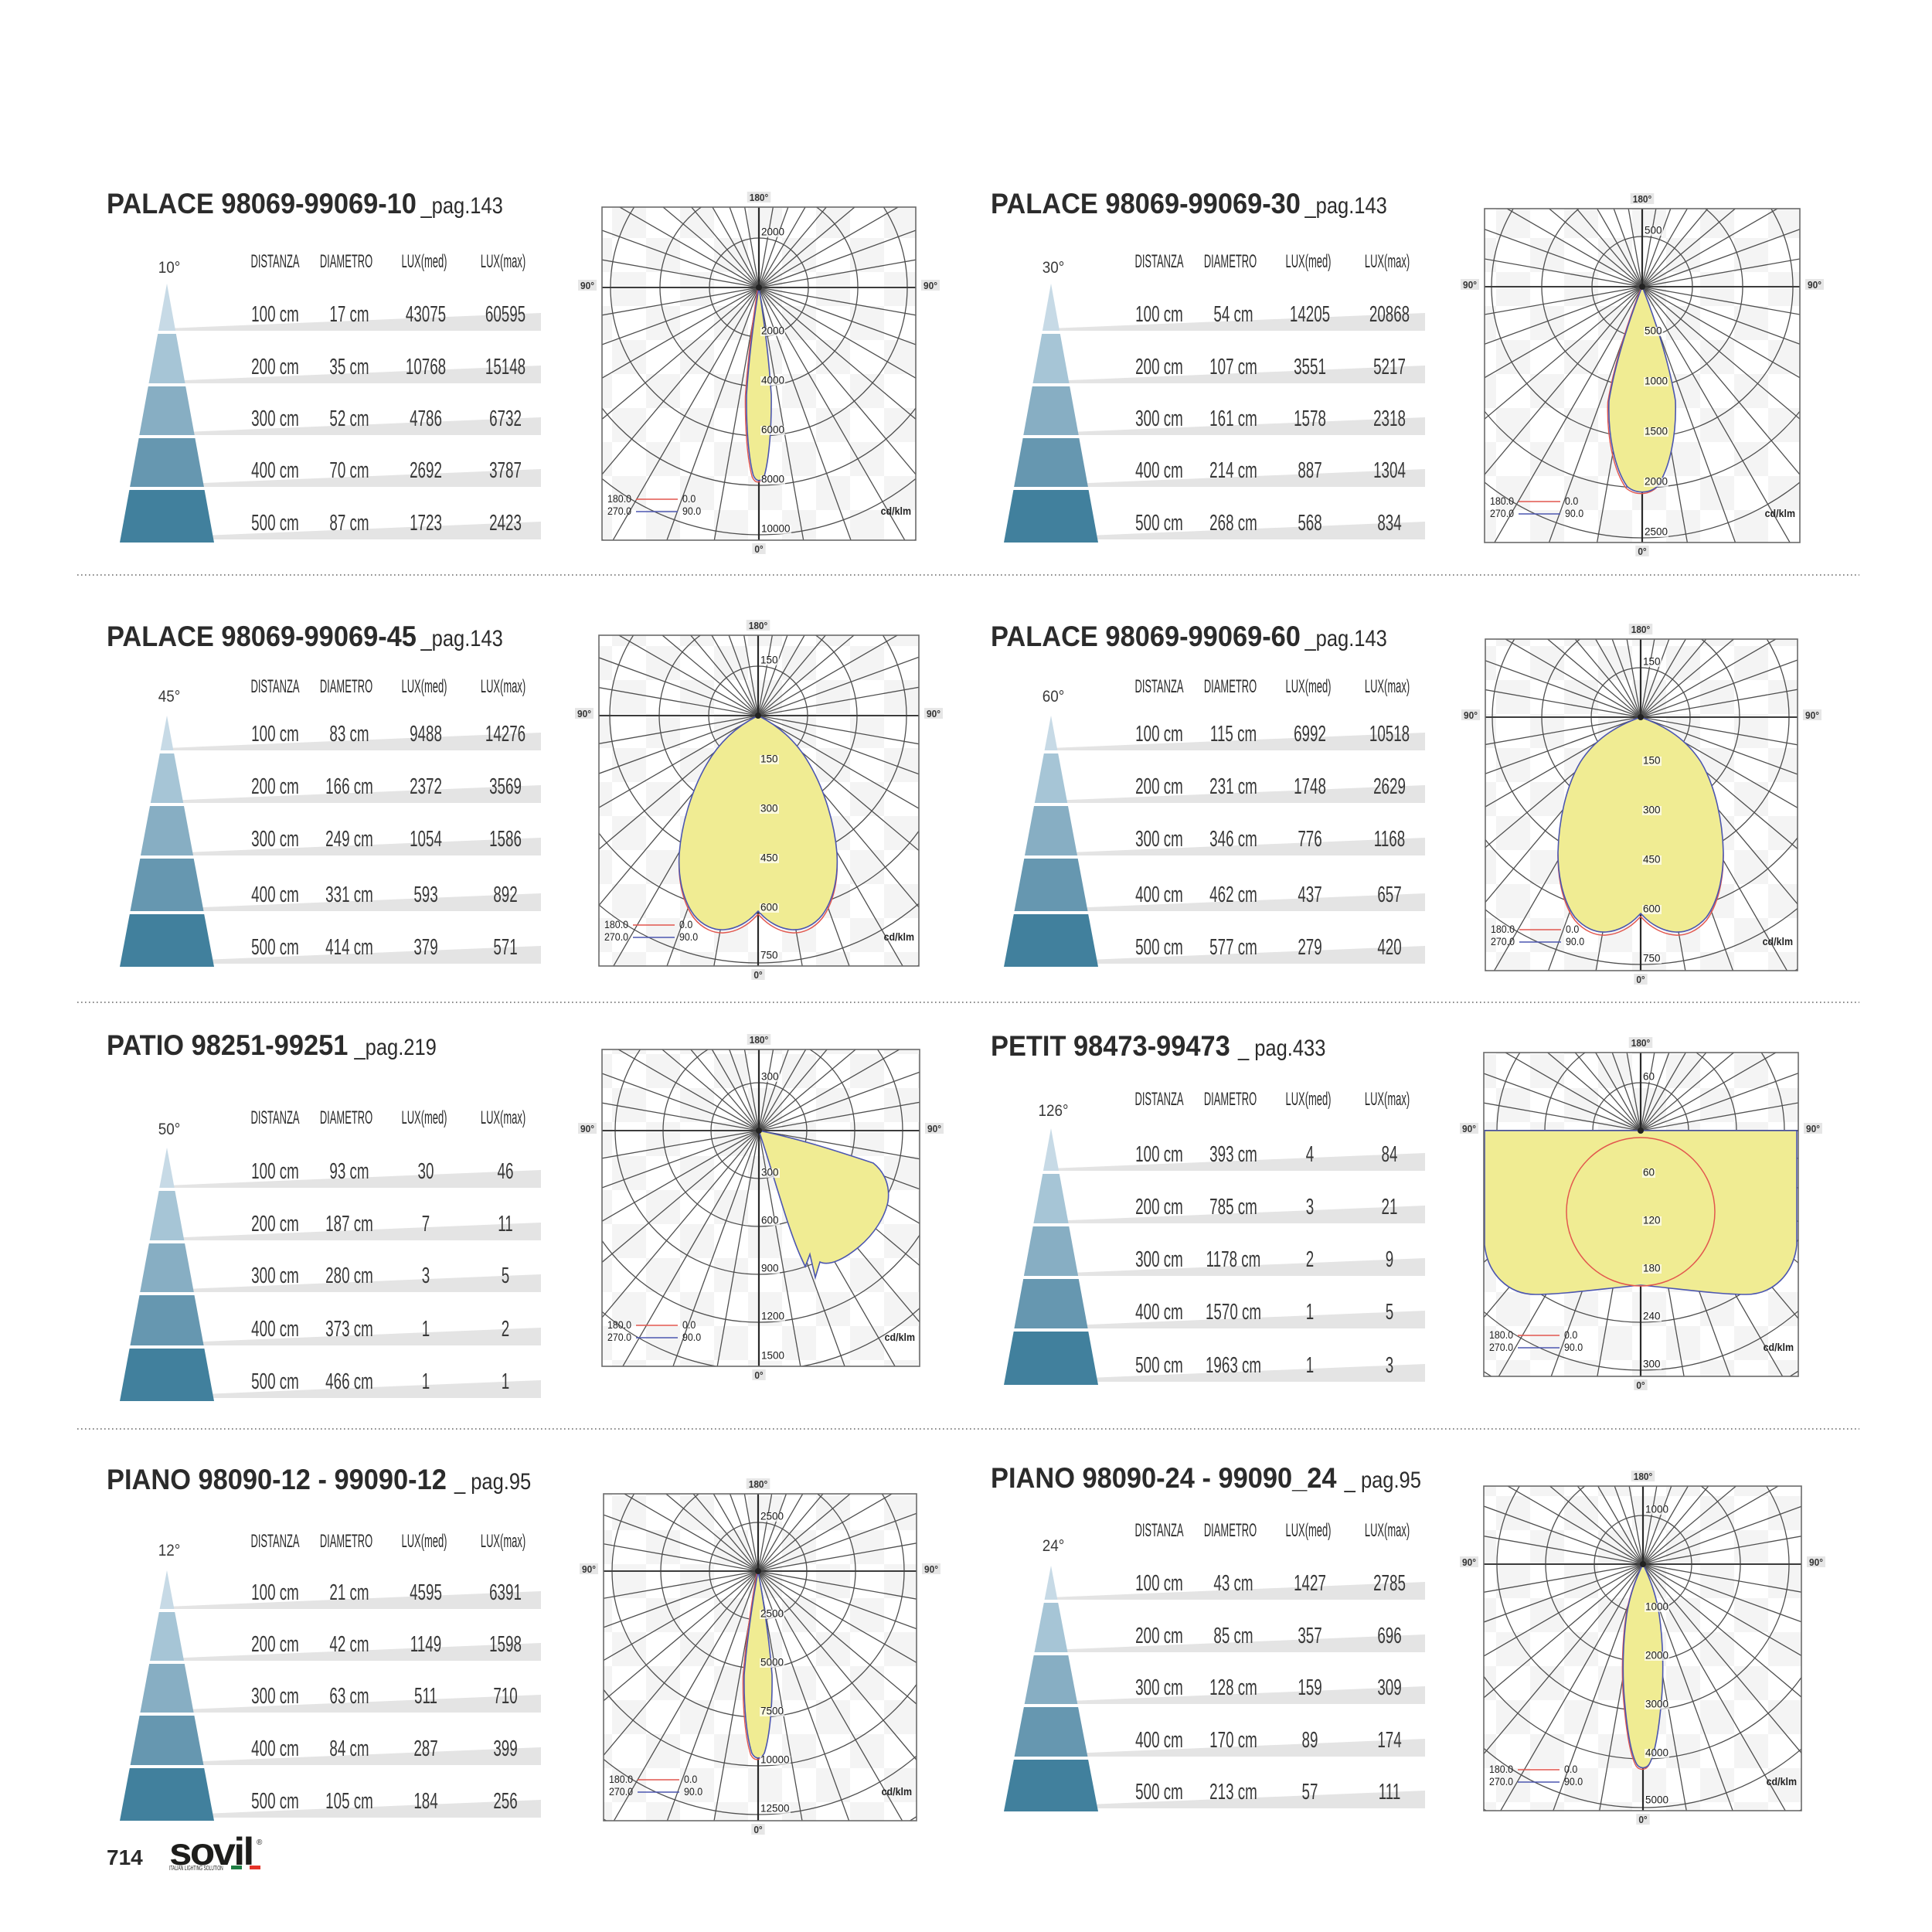 The image size is (1932, 1932). Describe the element at coordinates (349, 840) in the screenshot. I see `svg-text: 249 cm` at that location.